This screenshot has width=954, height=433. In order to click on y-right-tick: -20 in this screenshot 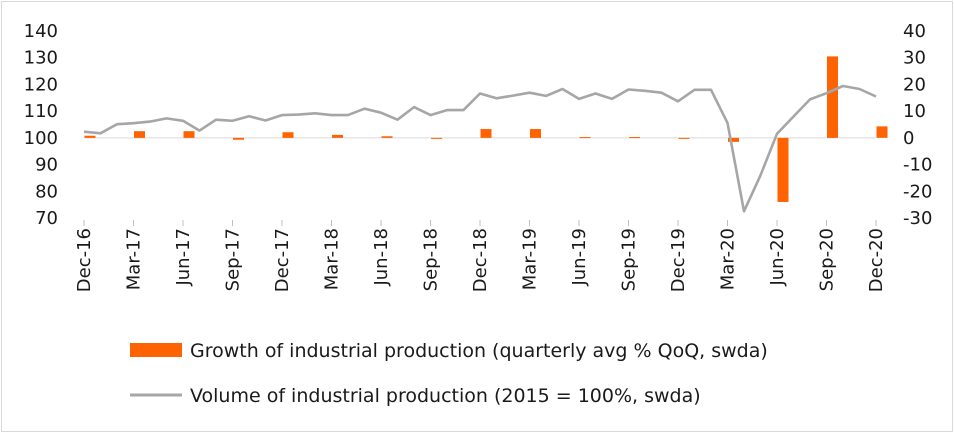, I will do `click(917, 191)`.